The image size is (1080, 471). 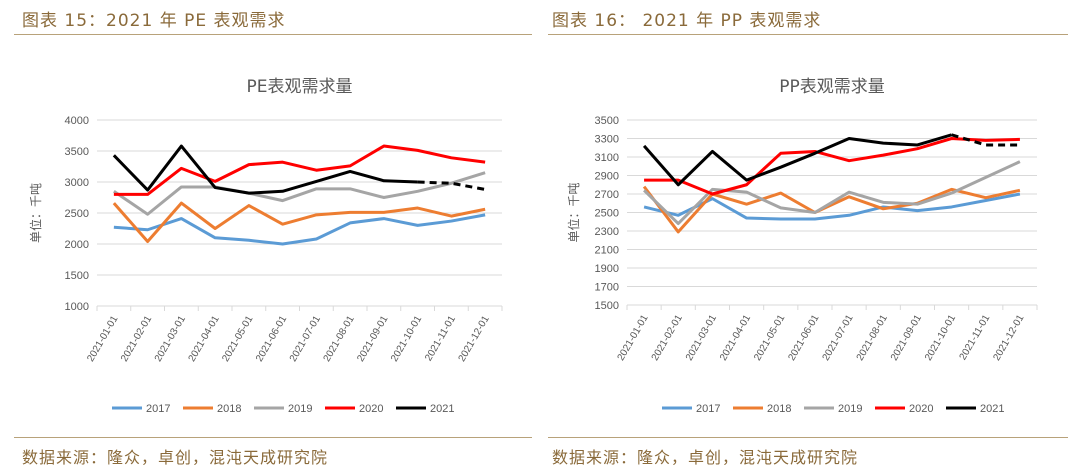 I want to click on y-tick-label: 1700, so click(x=607, y=288).